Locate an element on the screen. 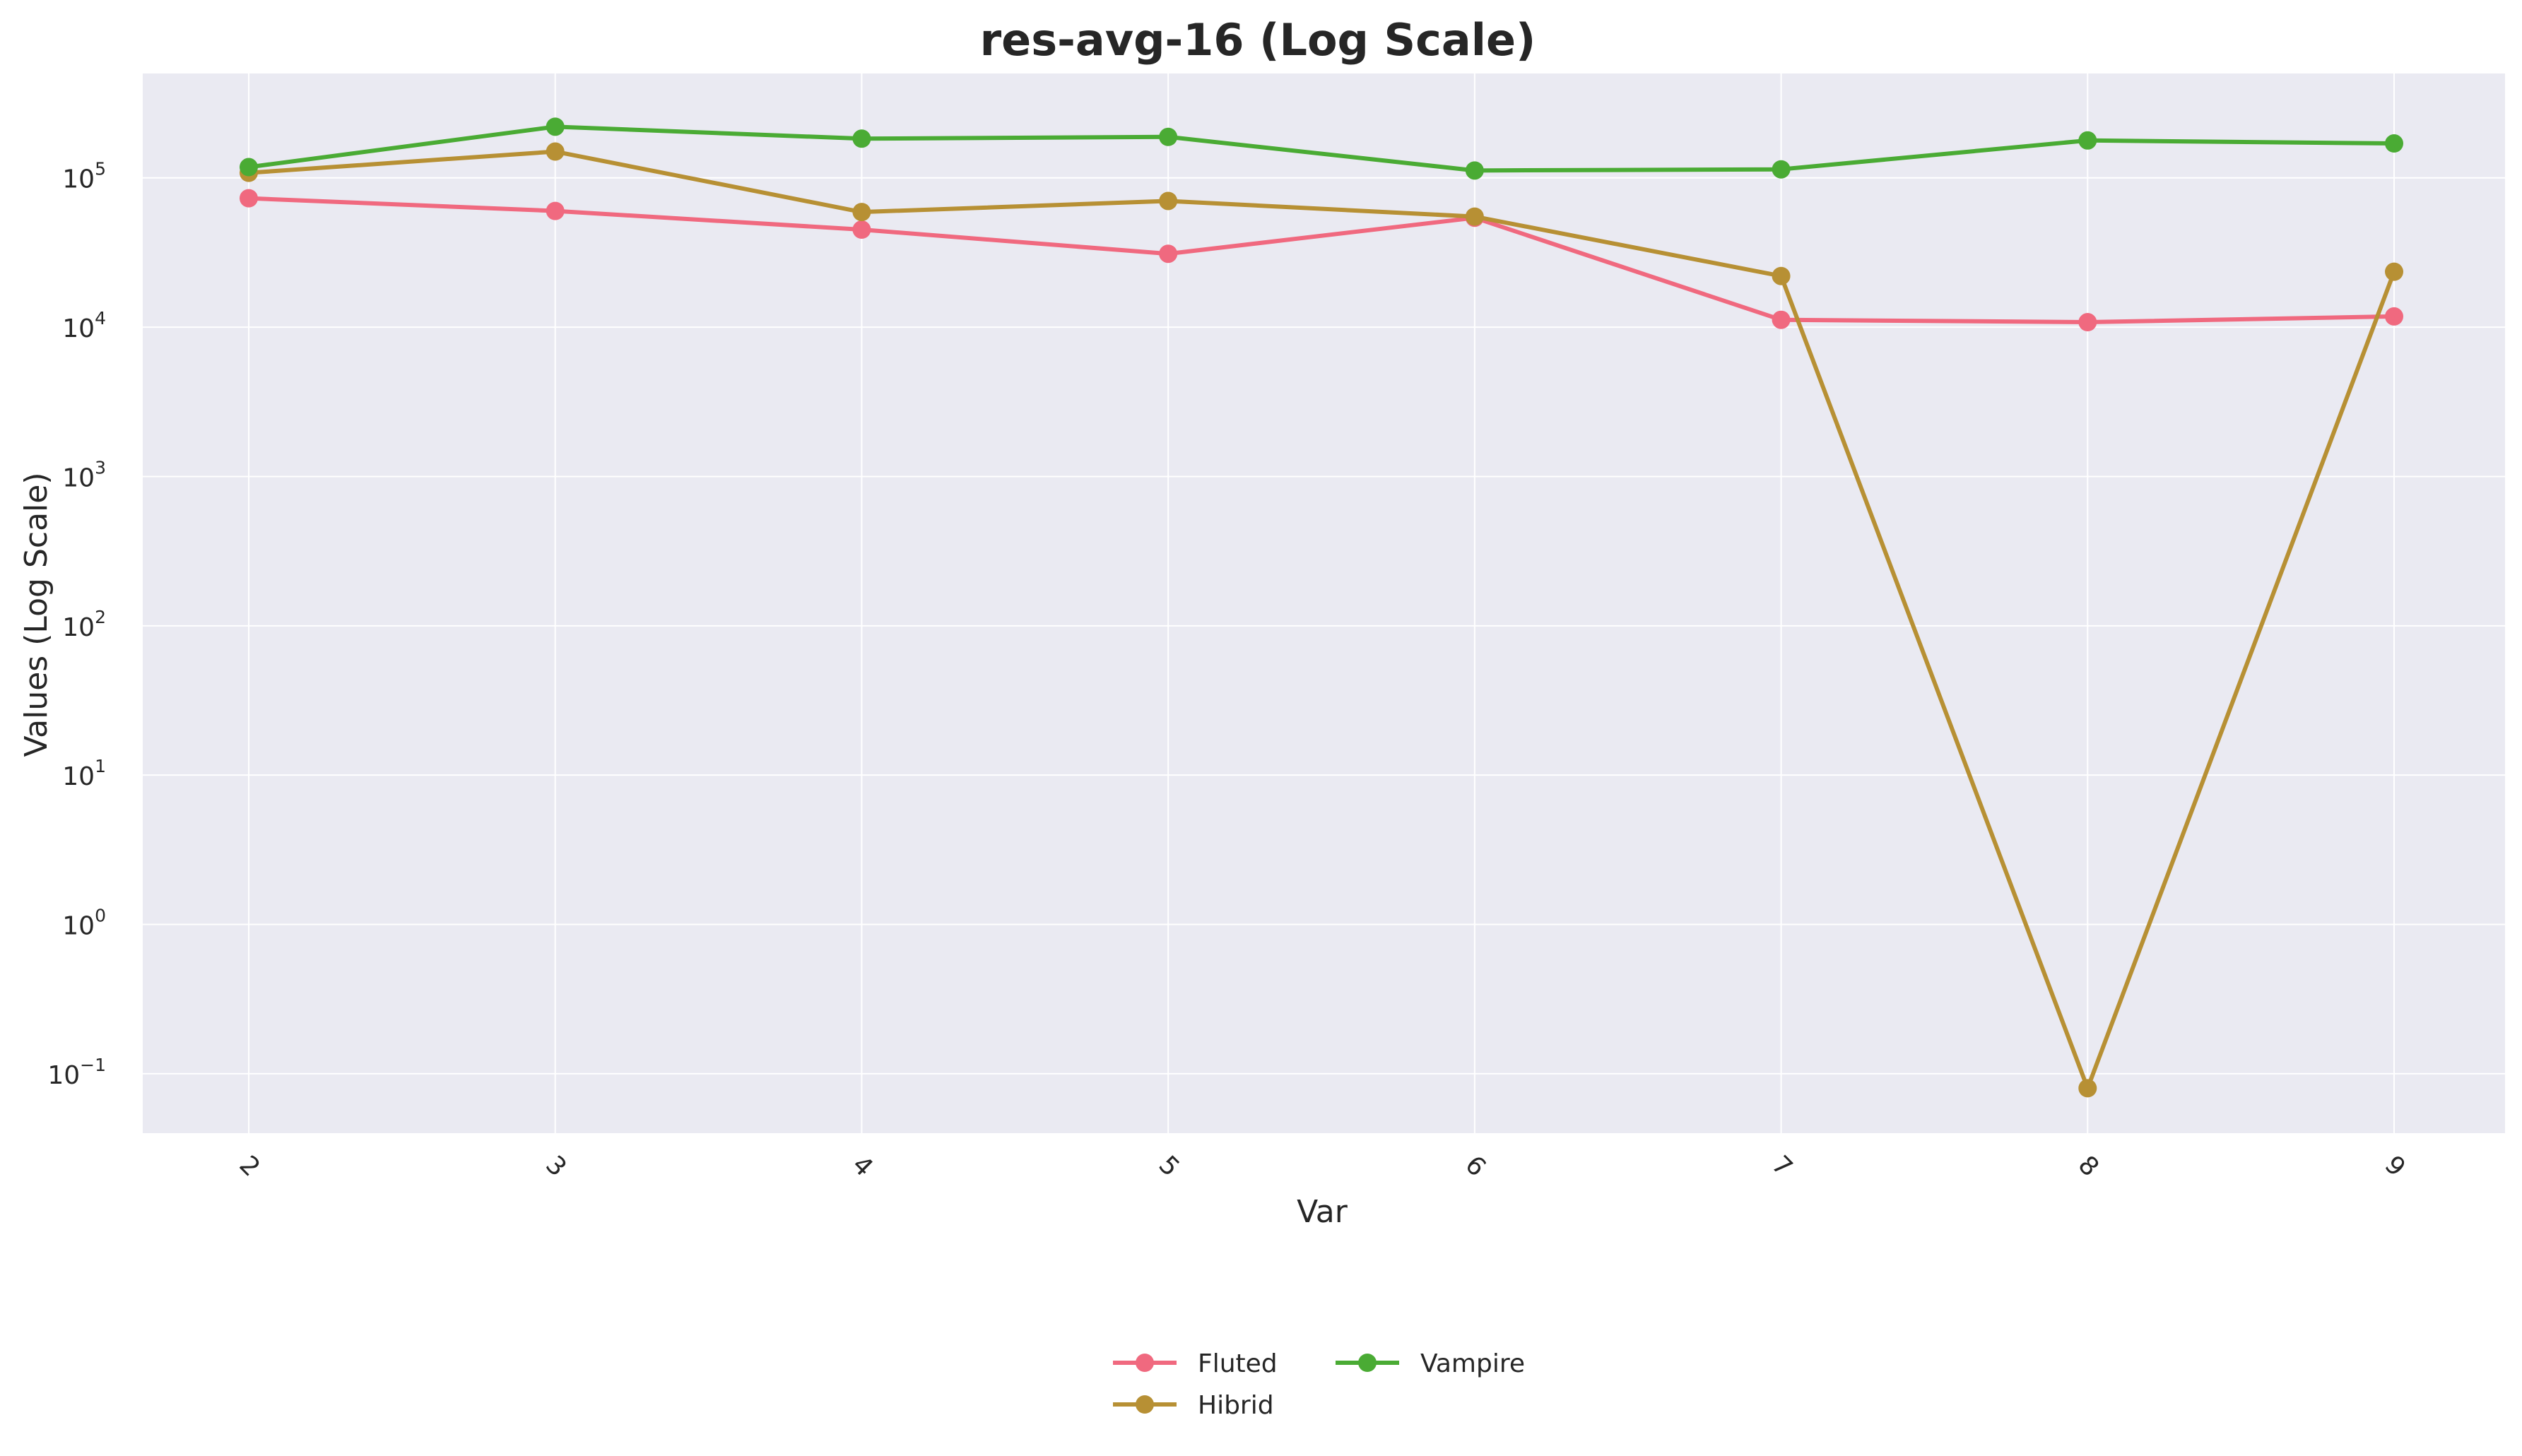 This screenshot has width=2522, height=1456. series-line-vampire is located at coordinates (1321, 148).